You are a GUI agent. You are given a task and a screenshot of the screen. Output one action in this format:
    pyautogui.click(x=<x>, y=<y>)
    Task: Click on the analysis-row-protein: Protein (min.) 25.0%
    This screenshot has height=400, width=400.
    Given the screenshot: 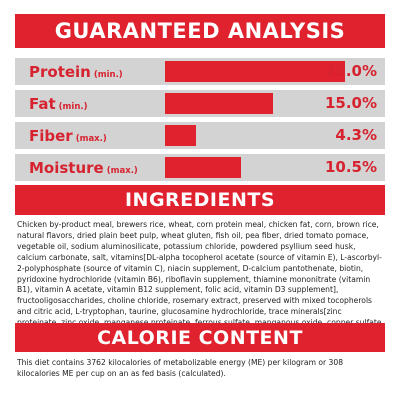 What is the action you would take?
    pyautogui.click(x=200, y=71)
    